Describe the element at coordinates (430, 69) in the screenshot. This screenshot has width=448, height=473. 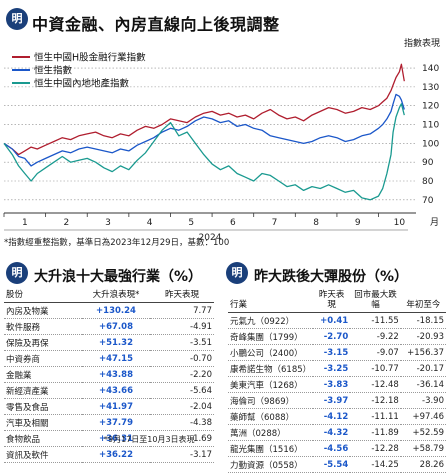
I see `y-tick-label: 140` at that location.